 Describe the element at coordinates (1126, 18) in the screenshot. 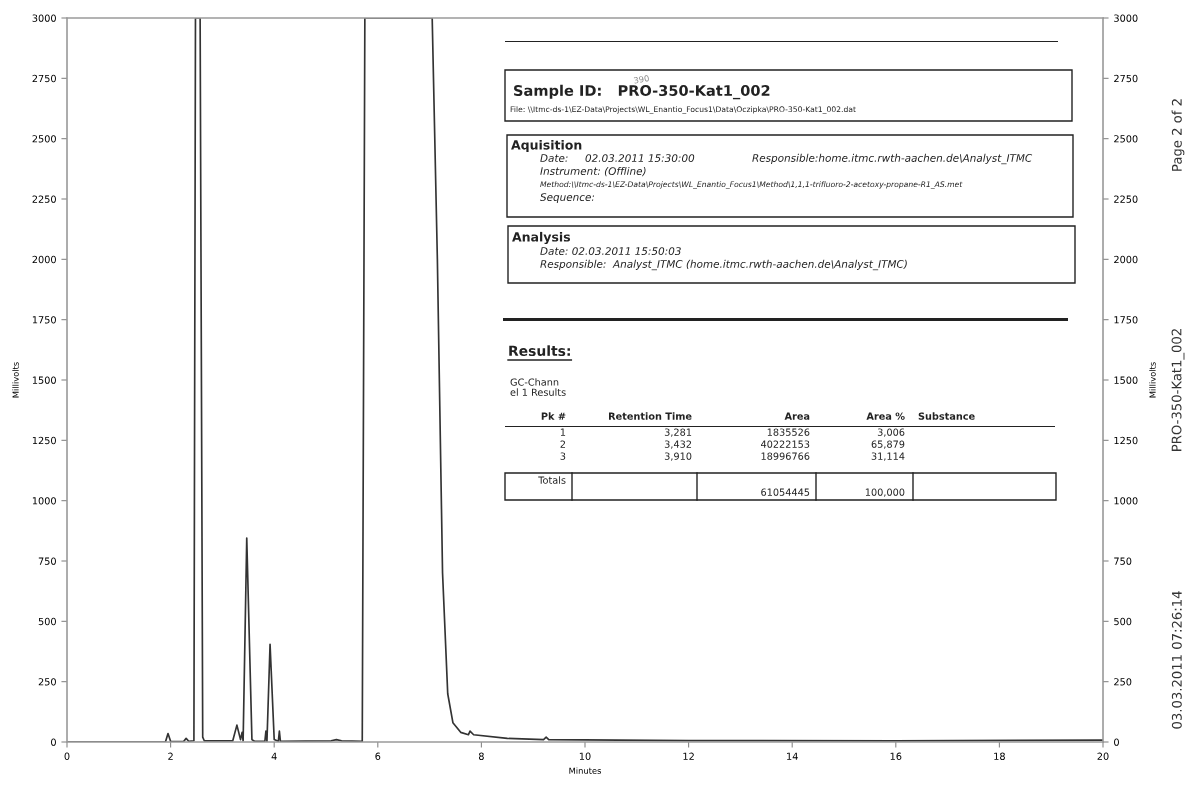

I see `y2-tick-label: 3000` at that location.